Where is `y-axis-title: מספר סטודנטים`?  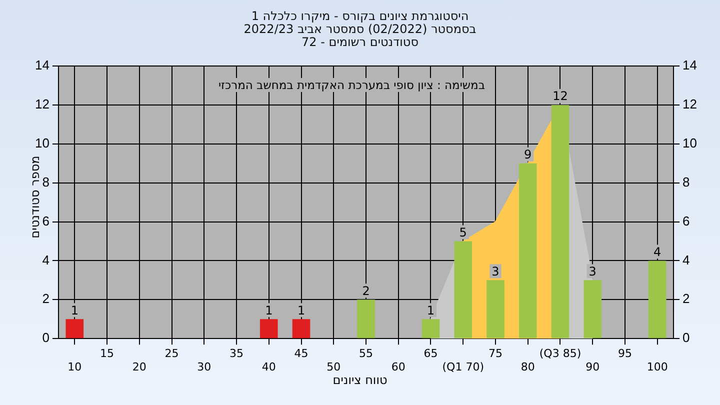
y-axis-title: מספר סטודנטים is located at coordinates (35, 197).